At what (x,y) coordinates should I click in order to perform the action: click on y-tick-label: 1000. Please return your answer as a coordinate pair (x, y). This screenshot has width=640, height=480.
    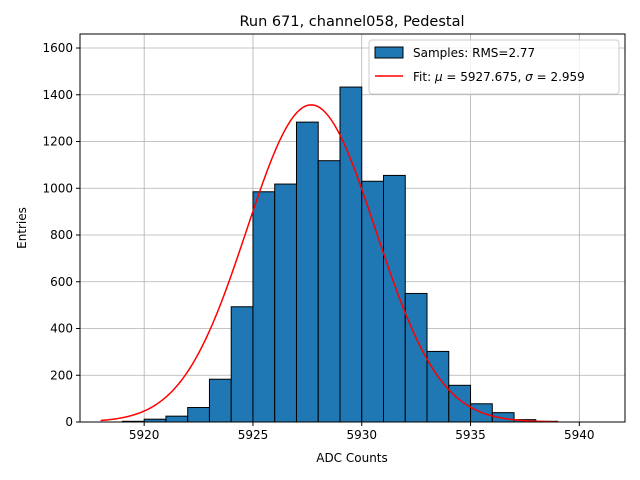
    Looking at the image, I should click on (57, 188).